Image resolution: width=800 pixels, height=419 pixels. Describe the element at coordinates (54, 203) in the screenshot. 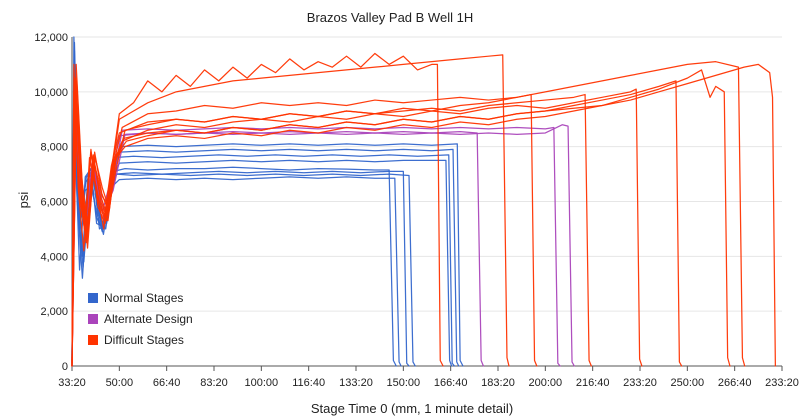

I see `y-tick-label: 6,000` at that location.